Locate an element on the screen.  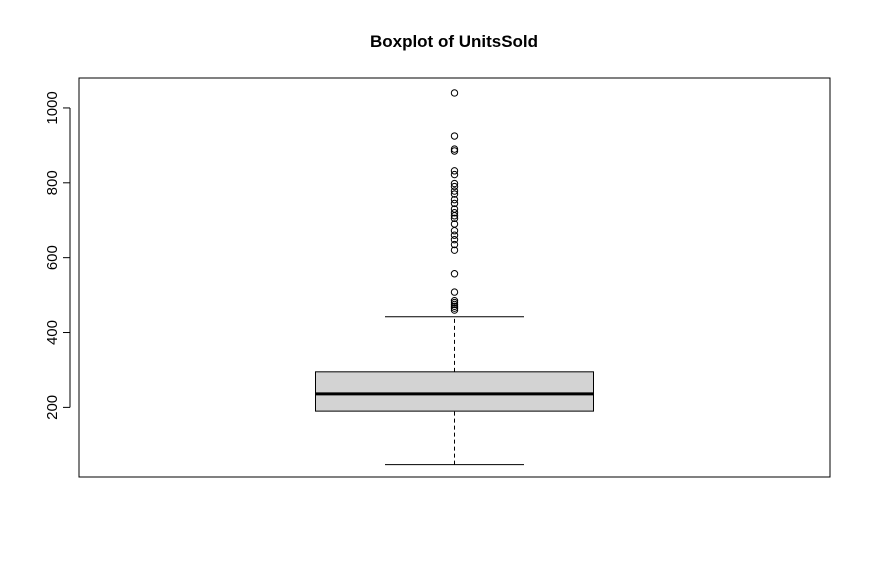
y-tick-label: 400 is located at coordinates (52, 332).